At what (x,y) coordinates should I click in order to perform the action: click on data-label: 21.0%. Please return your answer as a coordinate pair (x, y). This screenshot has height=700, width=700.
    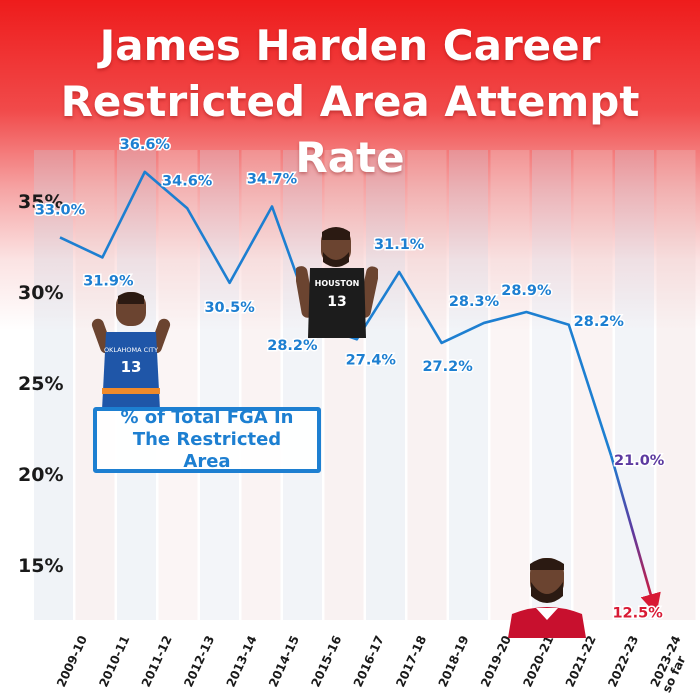
    Looking at the image, I should click on (639, 461).